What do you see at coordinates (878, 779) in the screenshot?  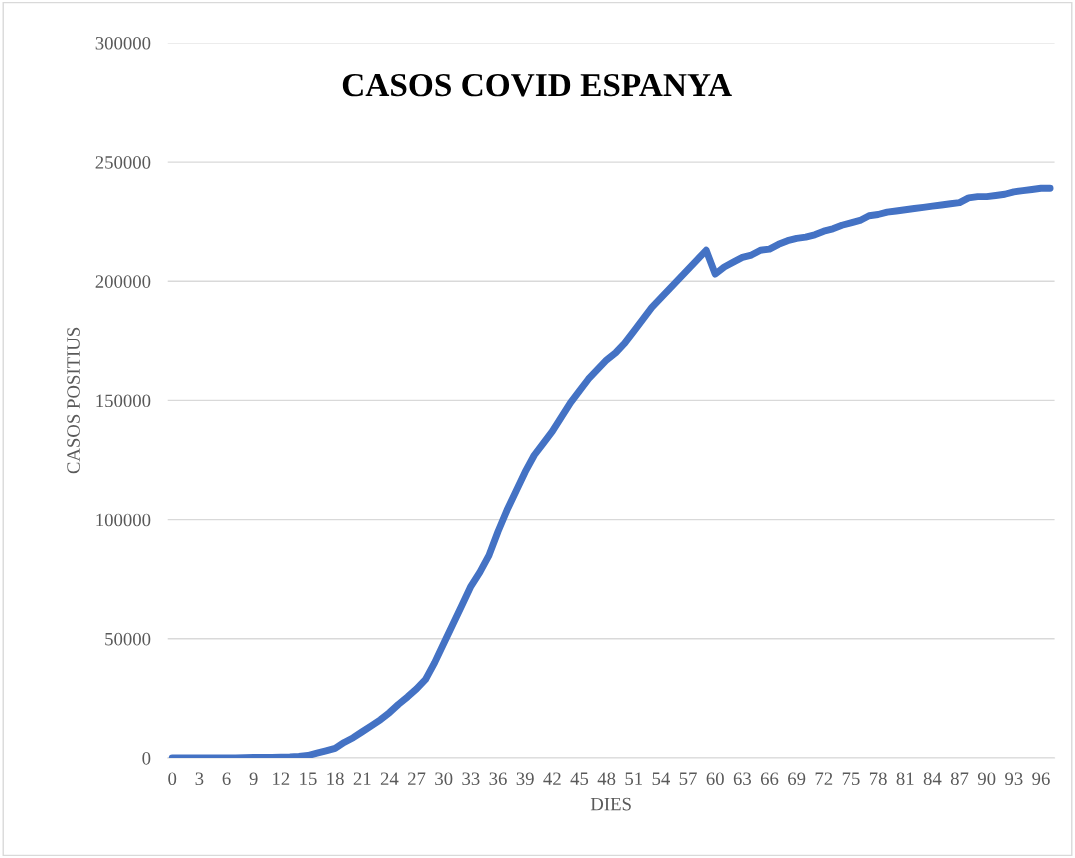 I see `x-tick-label: 78` at bounding box center [878, 779].